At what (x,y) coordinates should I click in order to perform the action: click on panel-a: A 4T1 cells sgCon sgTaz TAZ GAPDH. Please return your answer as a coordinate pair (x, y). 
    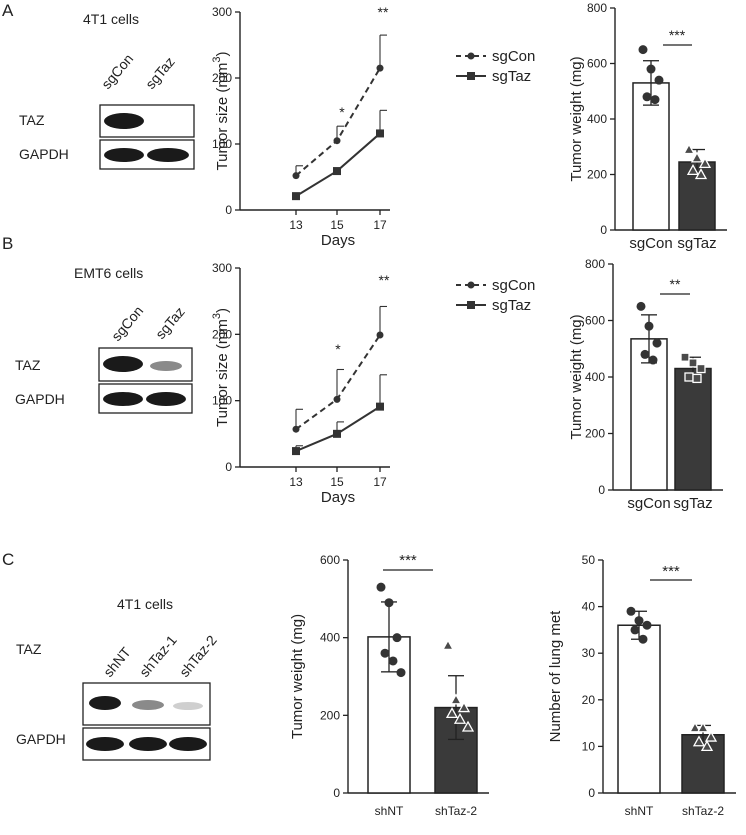
    Looking at the image, I should click on (98, 85).